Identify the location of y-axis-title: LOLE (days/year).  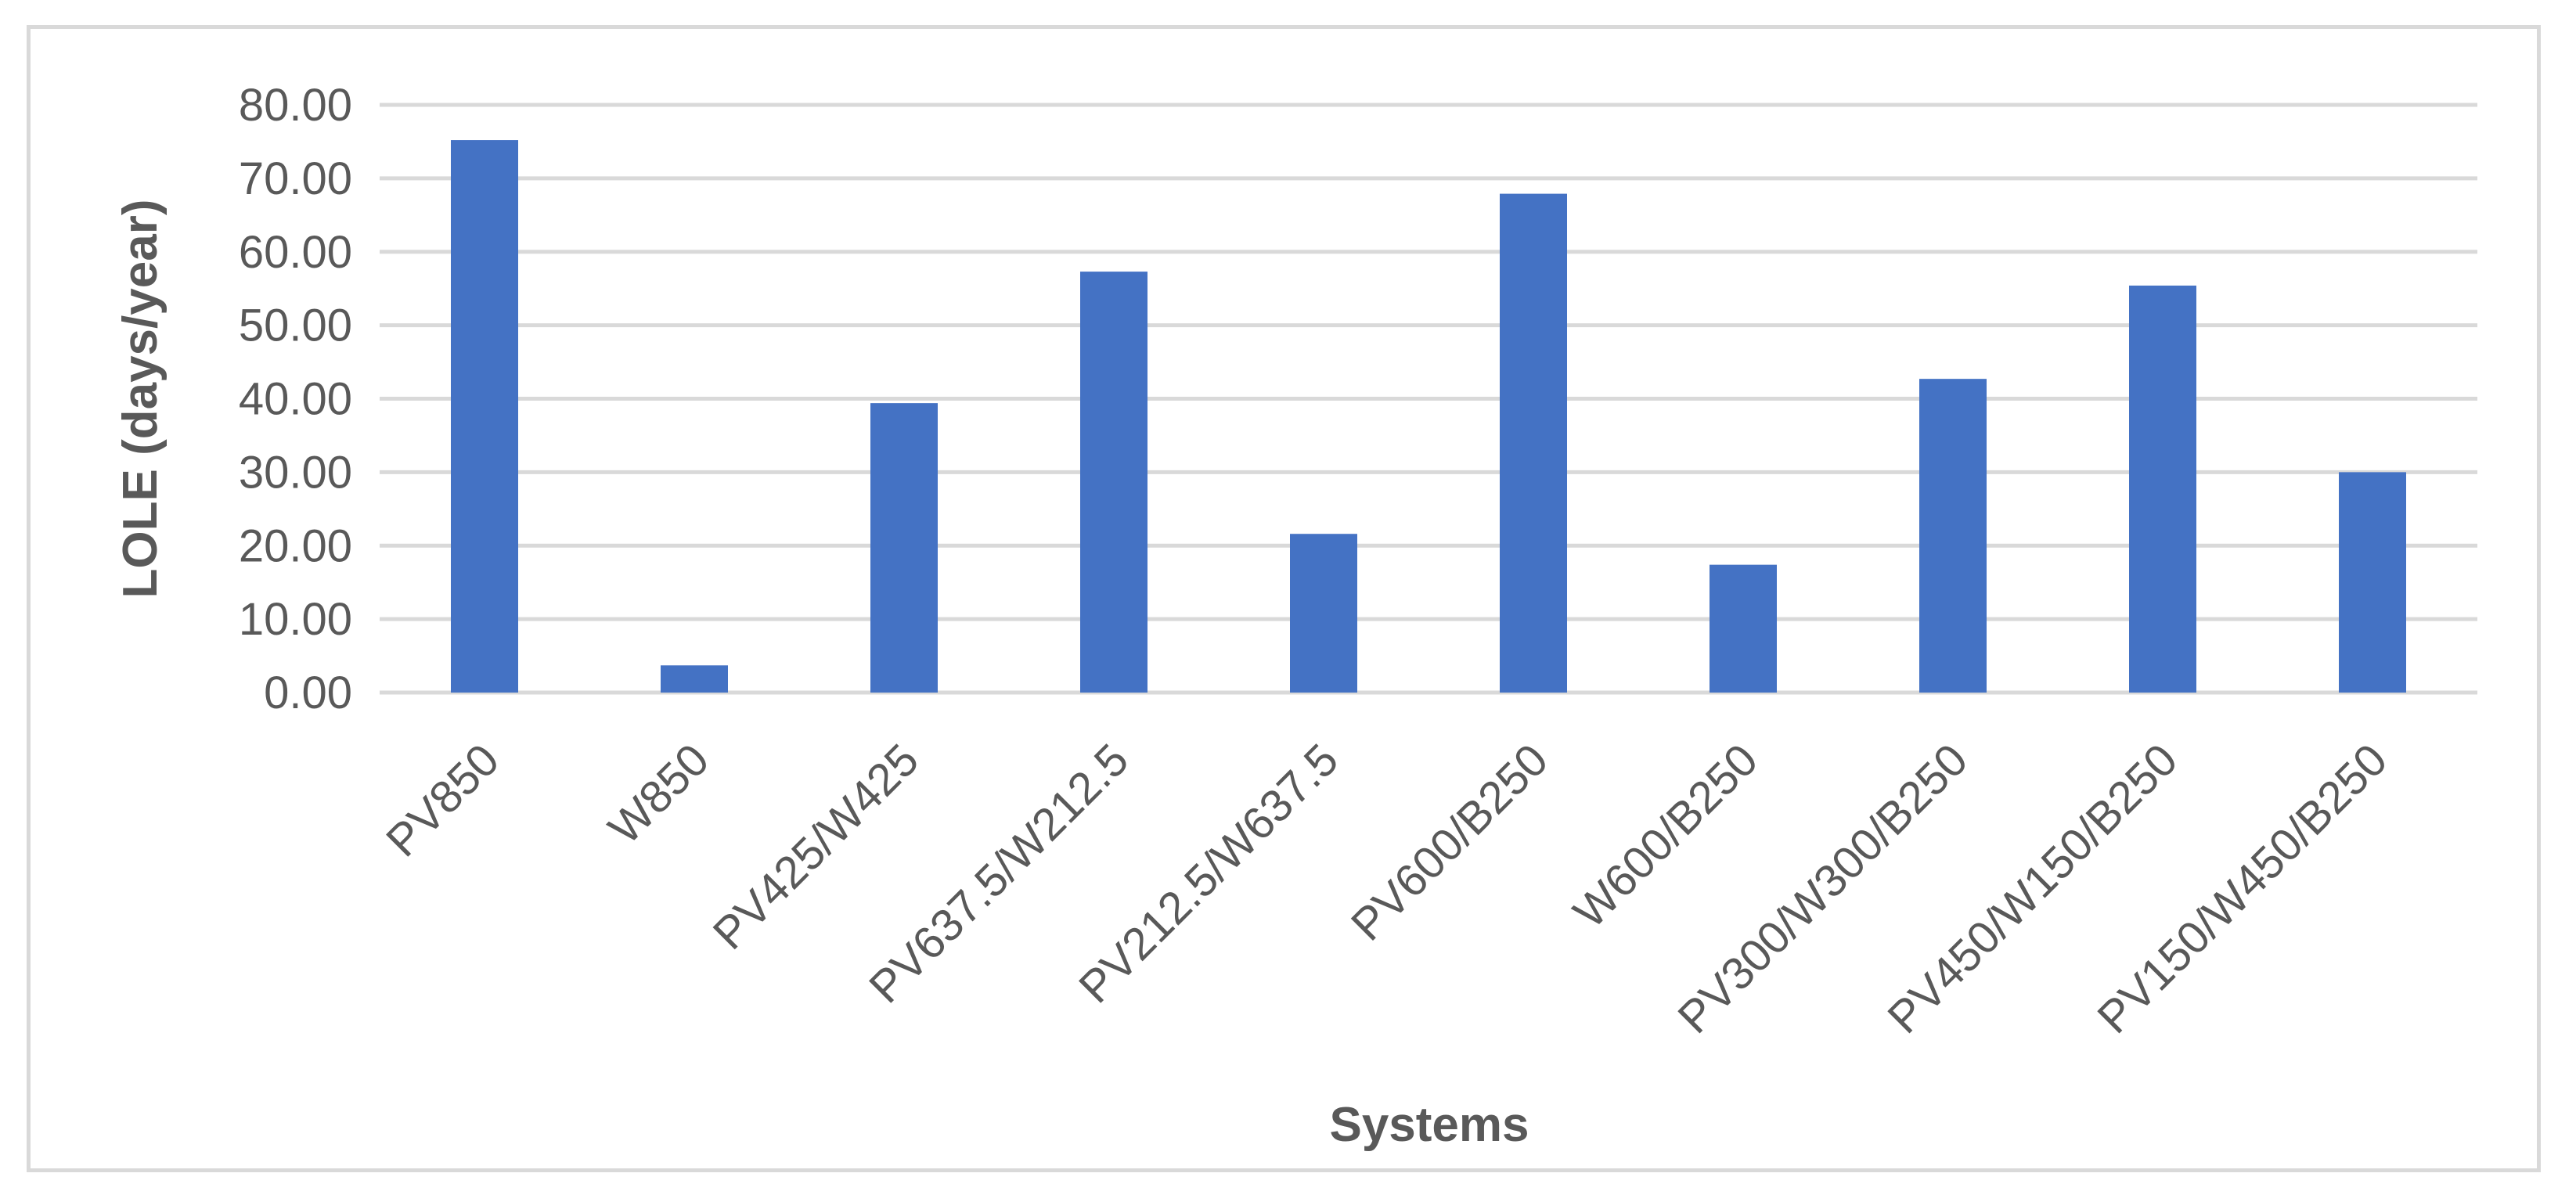
(140, 399).